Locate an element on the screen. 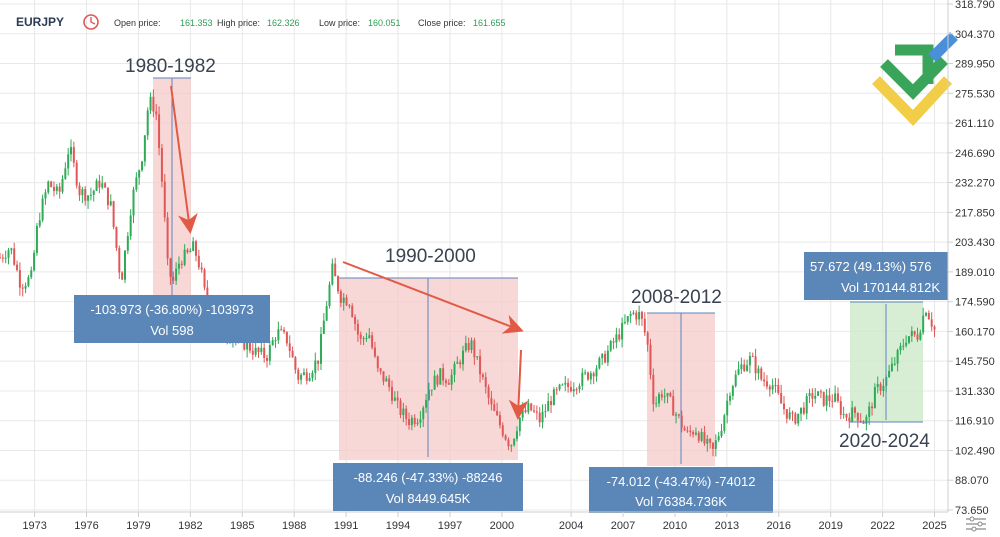  x-tick-label: 2010 is located at coordinates (675, 526).